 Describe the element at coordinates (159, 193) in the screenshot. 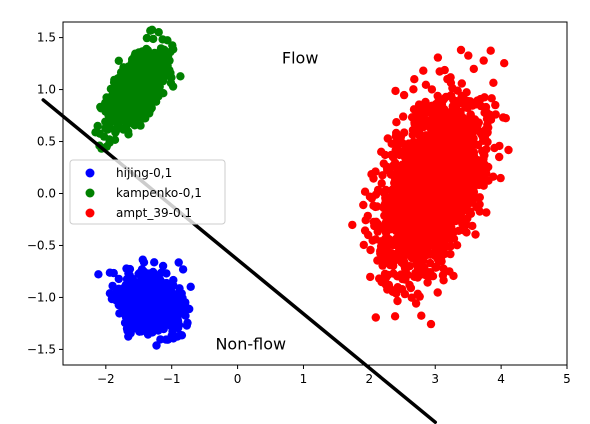

I see `legend-label-kampenko: kampenko-0,1` at that location.